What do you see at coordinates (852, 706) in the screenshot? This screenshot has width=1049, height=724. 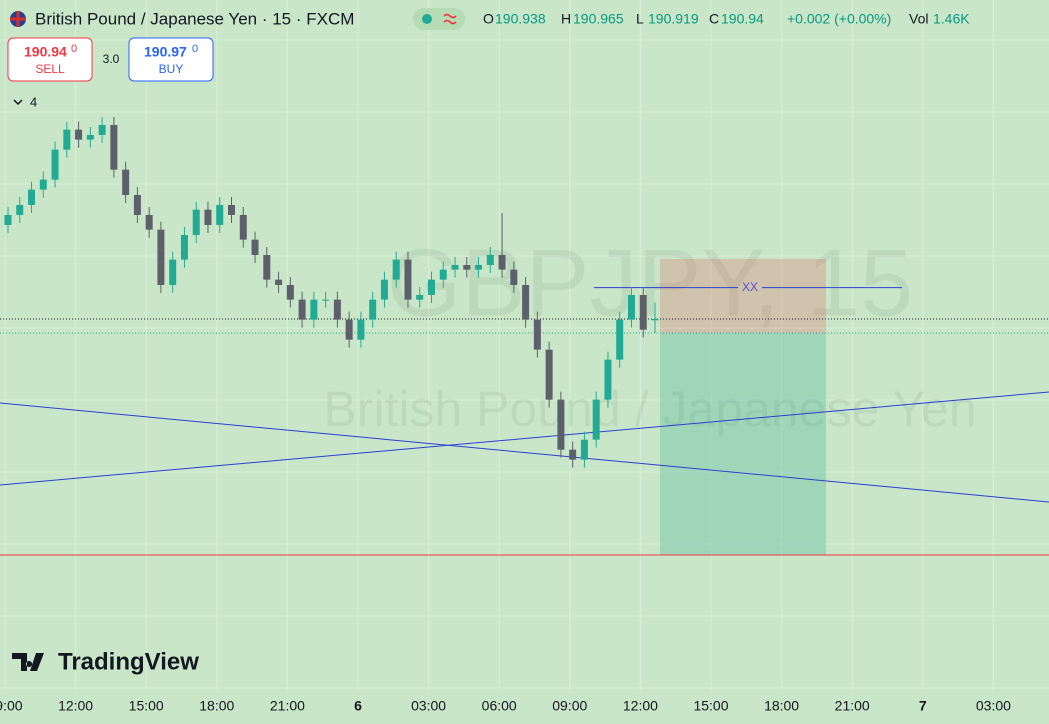 I see `time-label: 21:00` at bounding box center [852, 706].